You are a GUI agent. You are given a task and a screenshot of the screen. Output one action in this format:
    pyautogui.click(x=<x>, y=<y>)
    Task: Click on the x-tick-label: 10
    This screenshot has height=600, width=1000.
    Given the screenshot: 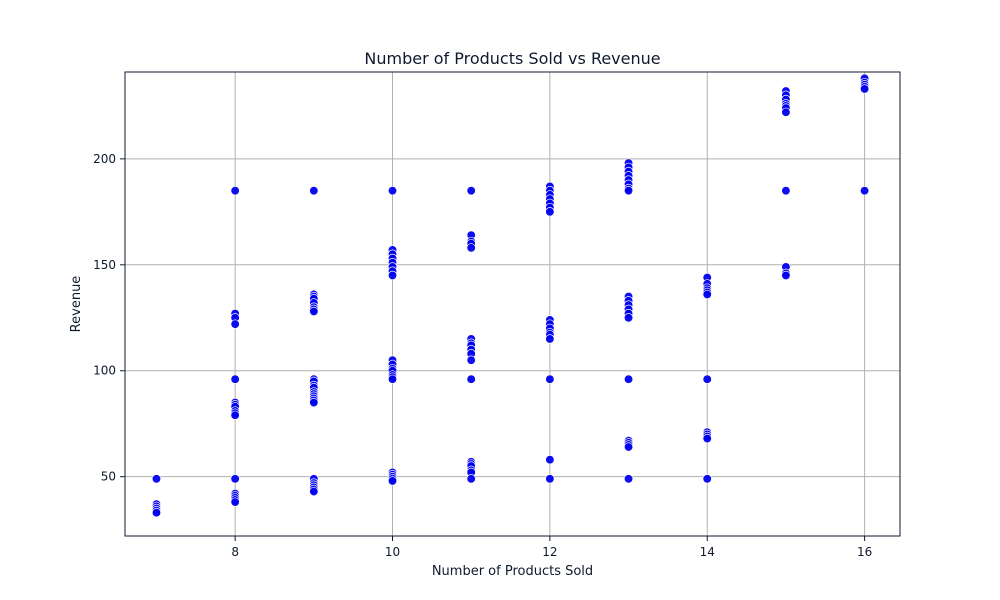 What is the action you would take?
    pyautogui.click(x=392, y=552)
    